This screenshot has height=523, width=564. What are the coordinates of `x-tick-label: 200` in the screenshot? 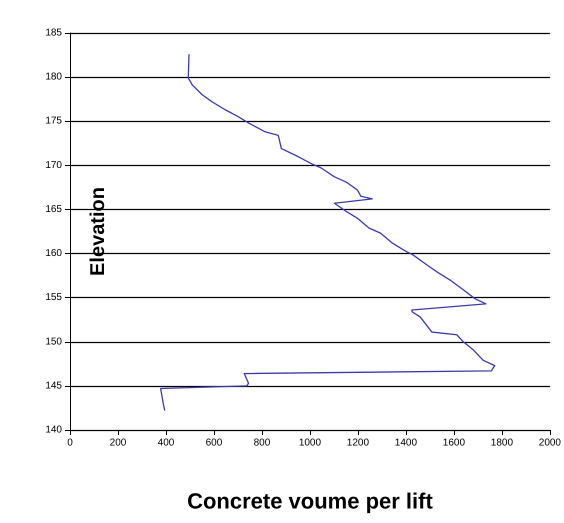 It's located at (118, 443).